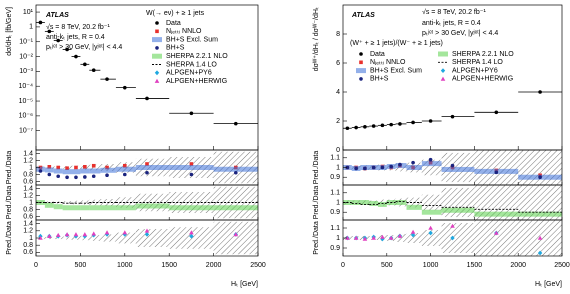 The height and width of the screenshot is (294, 570). Describe the element at coordinates (28, 160) in the screenshot. I see `y-tick-label: 1.2` at that location.